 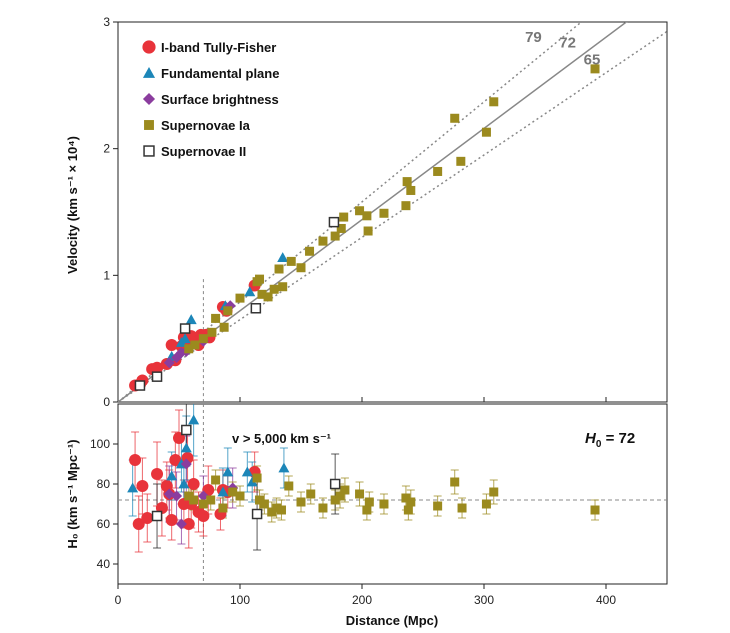 I want to click on top-y-tick-label: 1, so click(x=106, y=275).